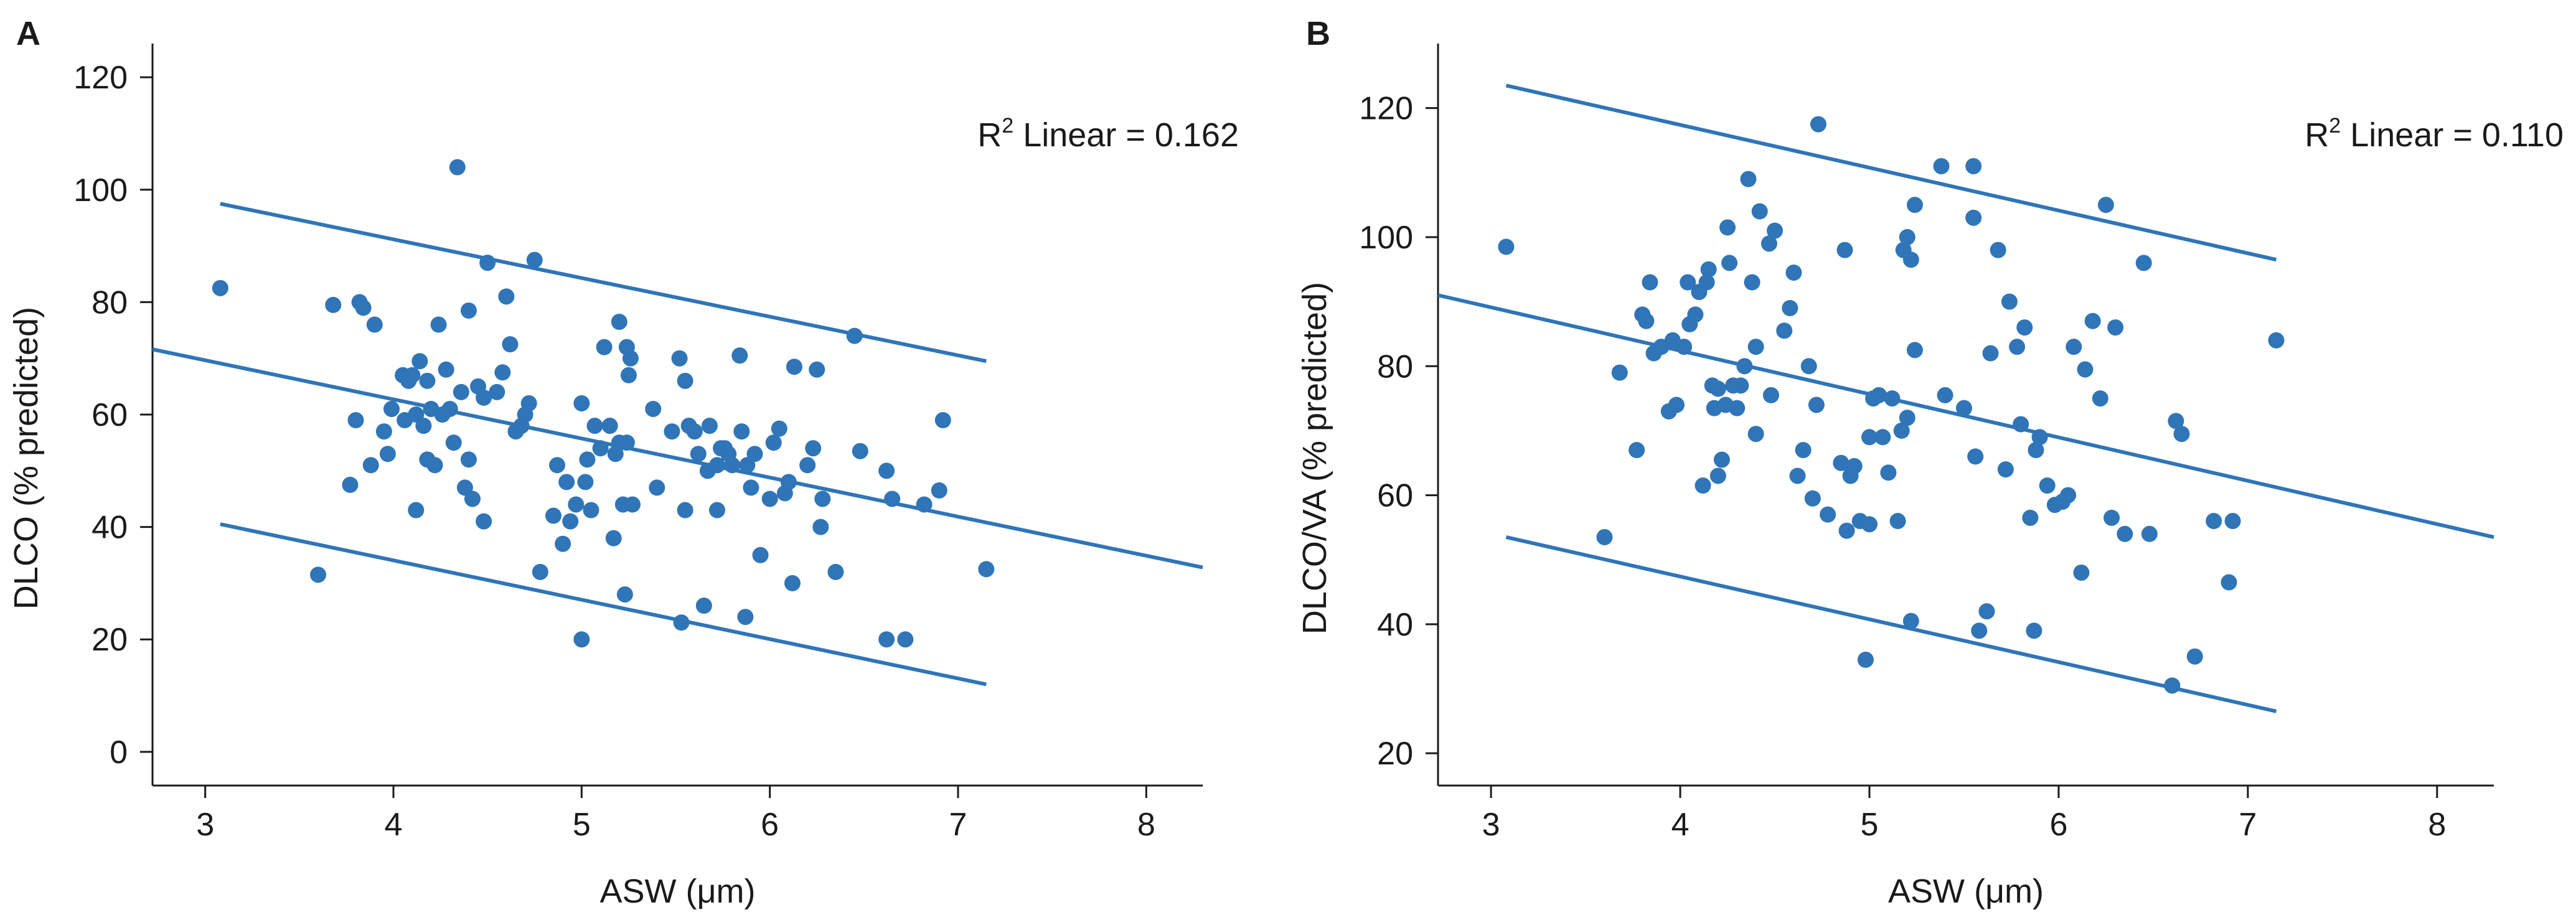 The height and width of the screenshot is (920, 2576). I want to click on upper-ci-line, so click(603, 283).